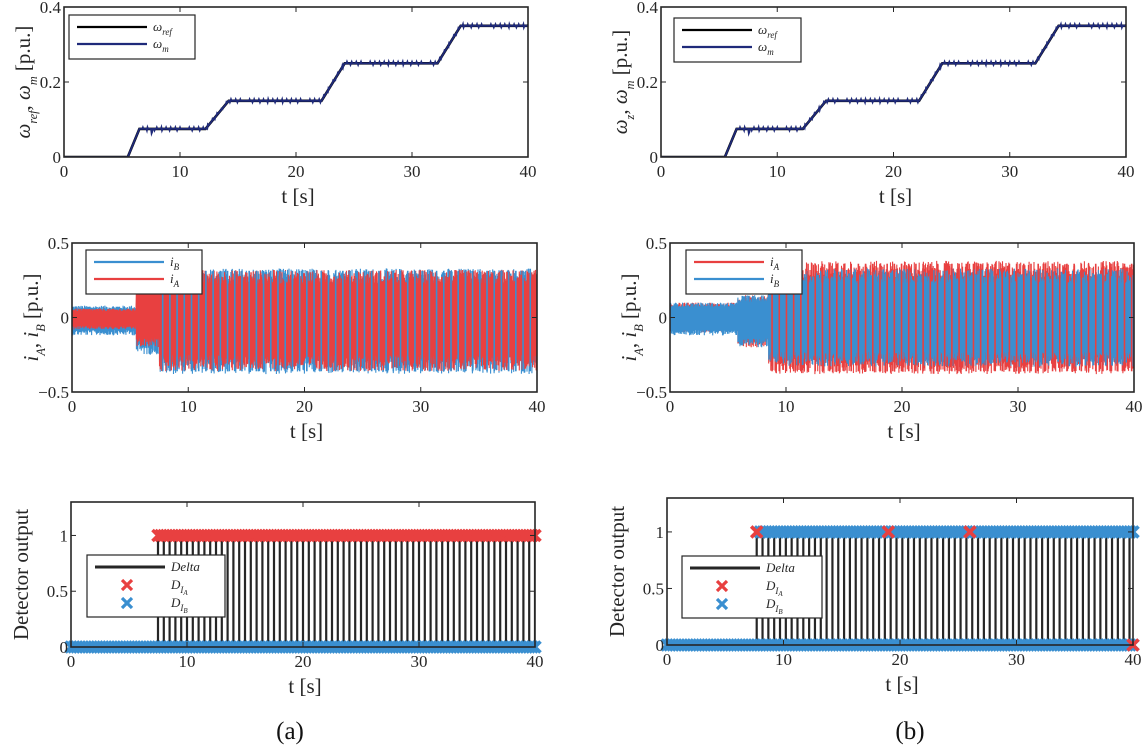 This screenshot has height=747, width=1147. I want to click on legend-label: iA, so click(775, 263).